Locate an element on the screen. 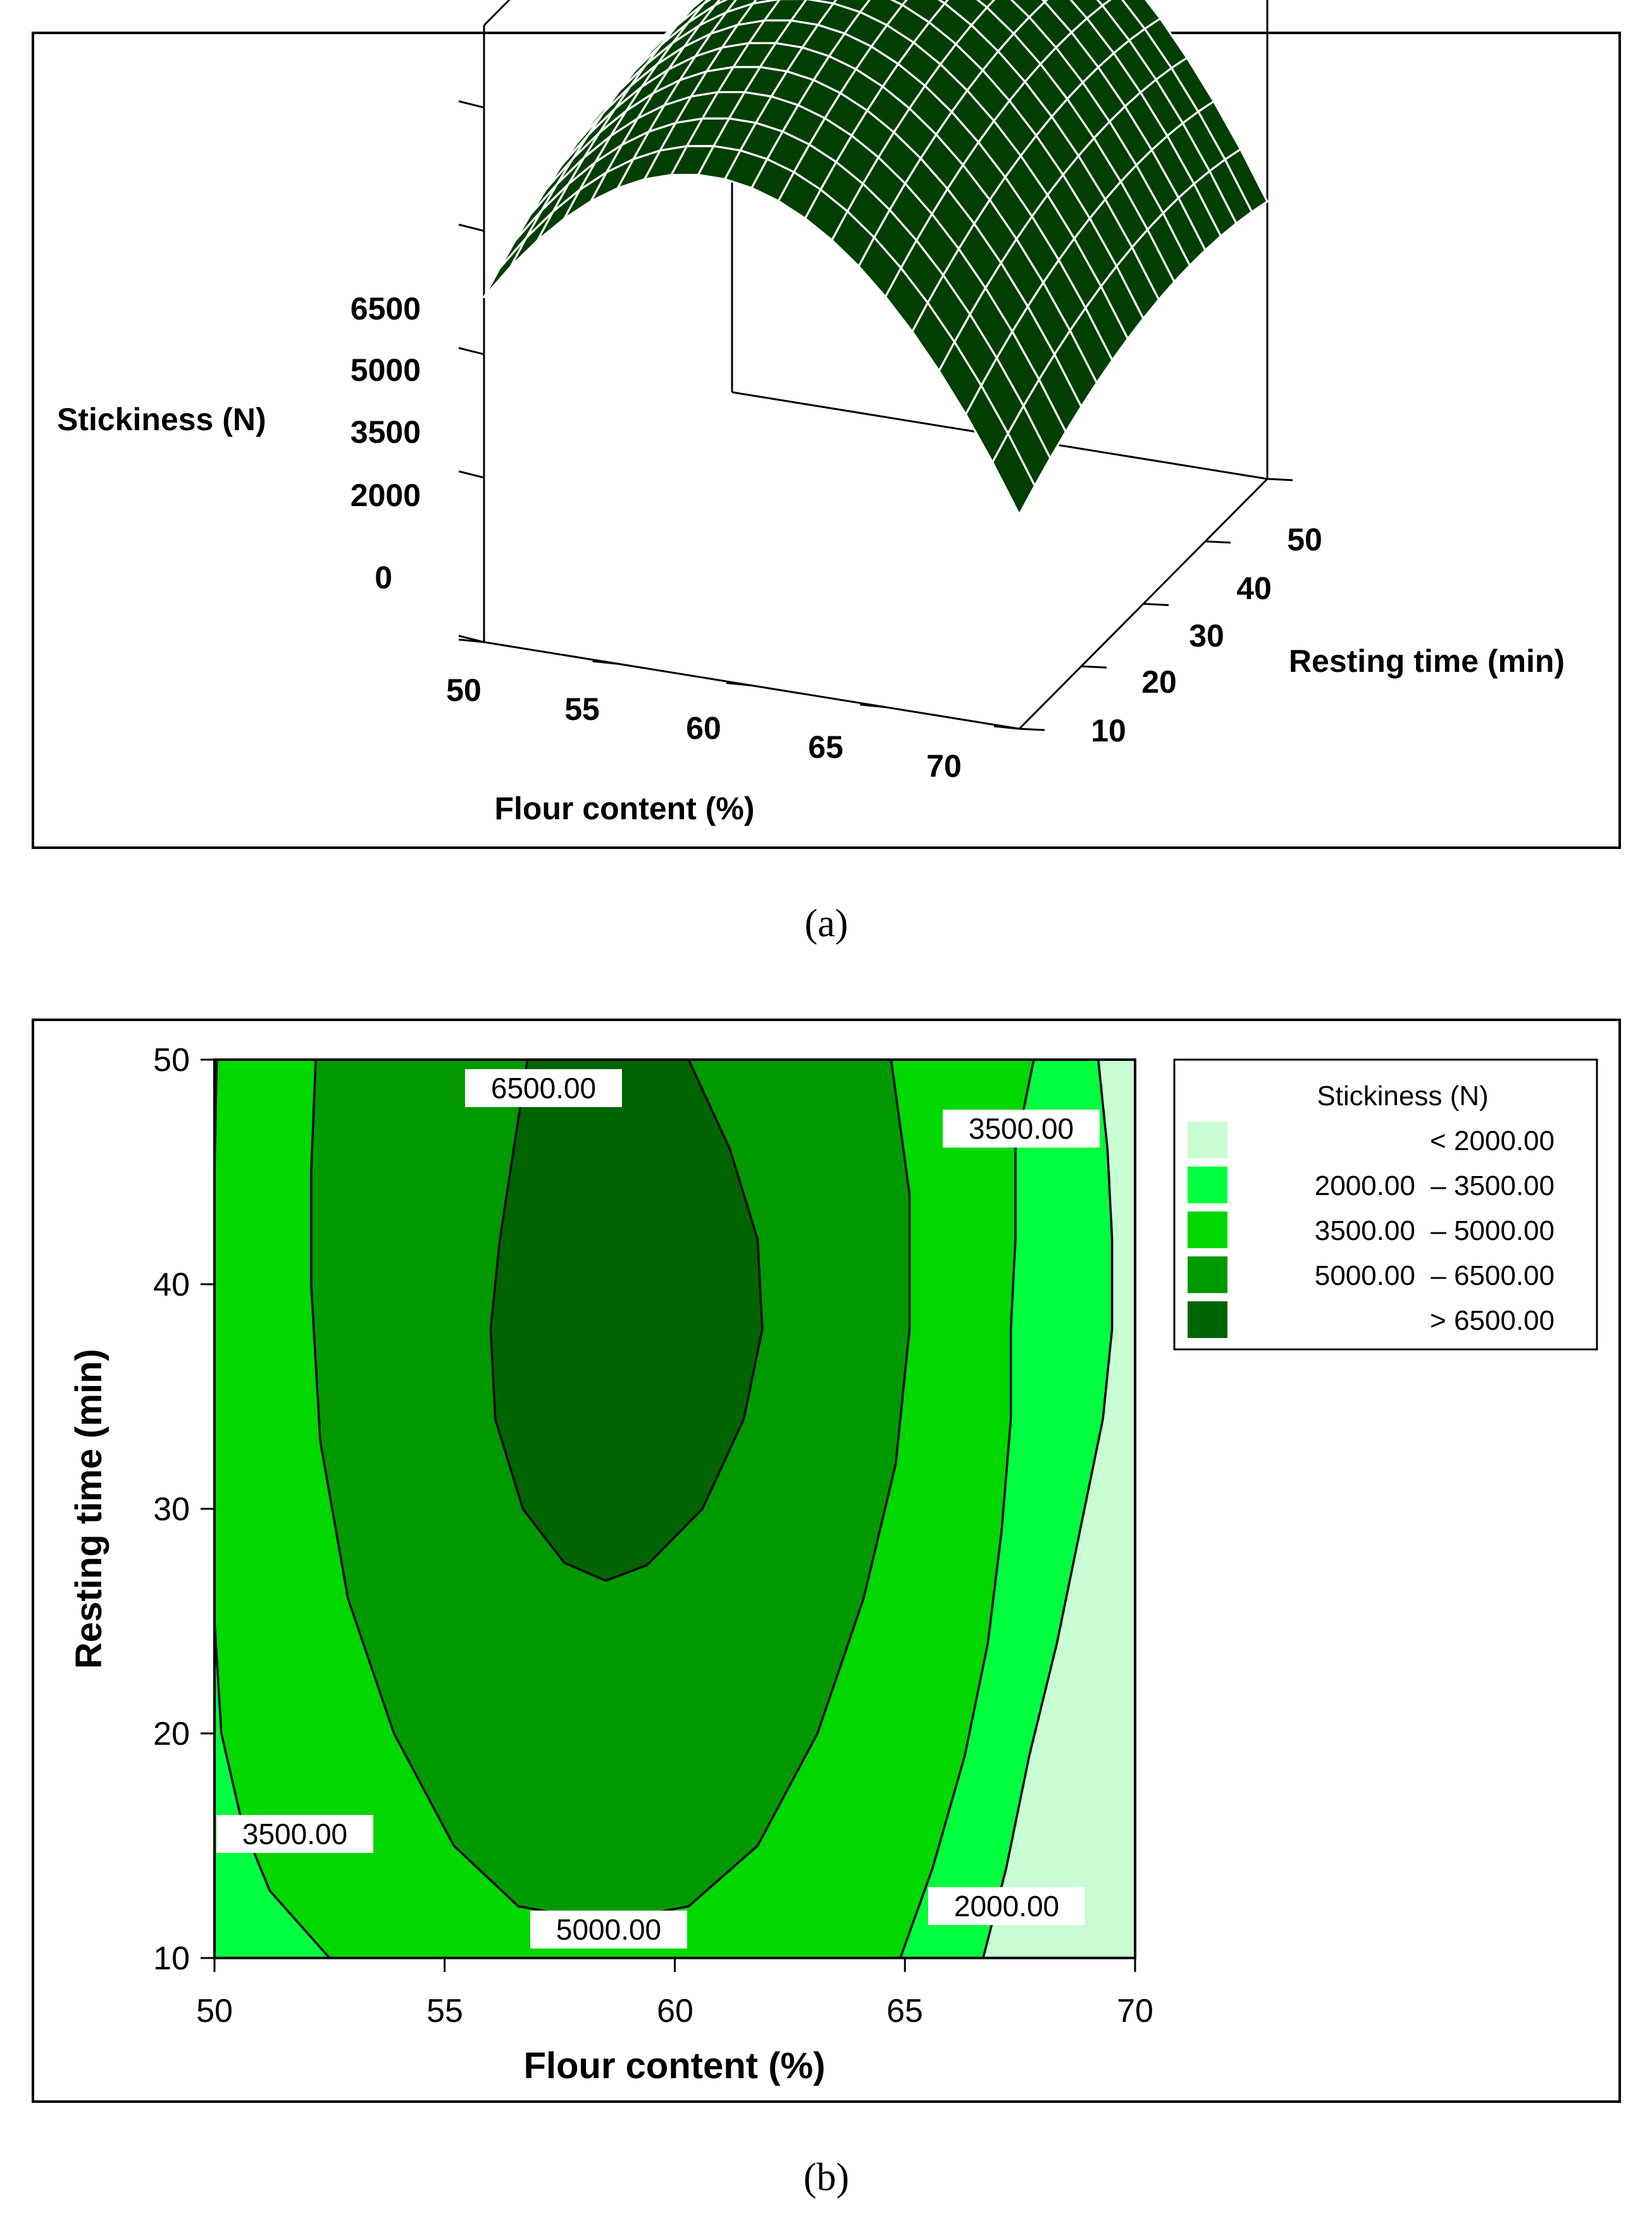 This screenshot has width=1652, height=2218. legend-title: Stickiness (N) is located at coordinates (1402, 1096).